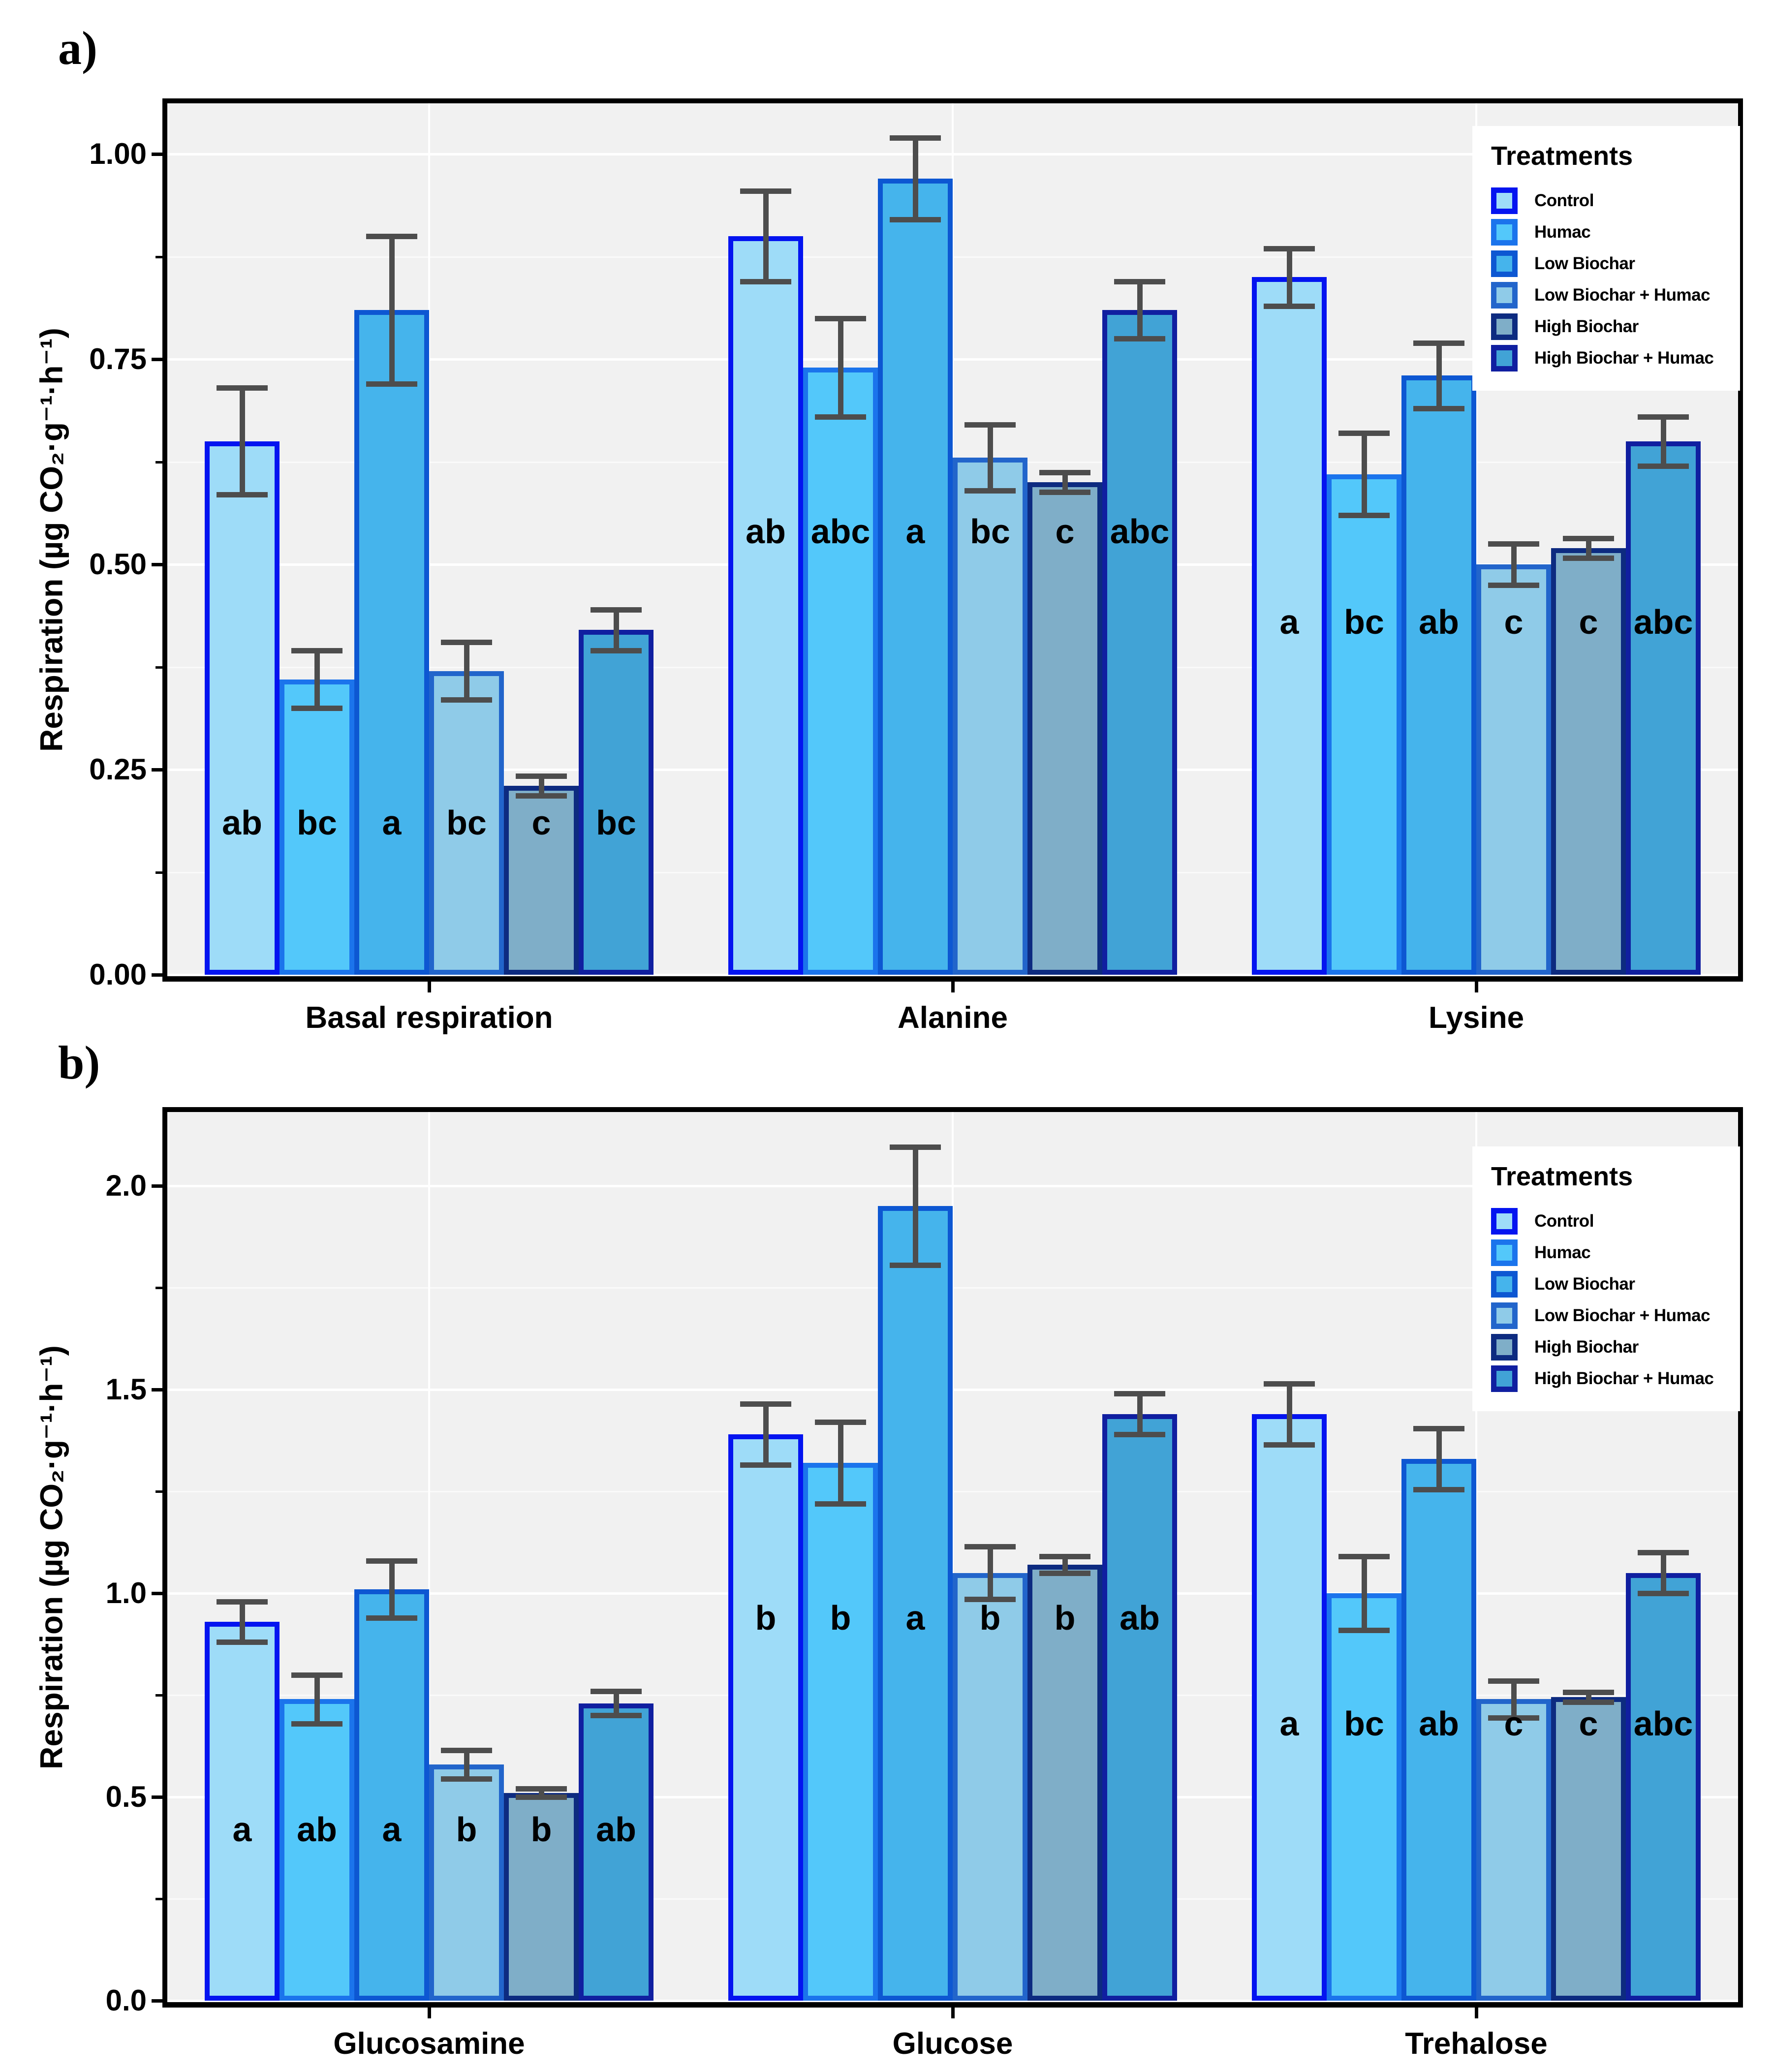 This screenshot has height=2072, width=1773. Describe the element at coordinates (79, 1063) in the screenshot. I see `panel-b-label: b)` at that location.